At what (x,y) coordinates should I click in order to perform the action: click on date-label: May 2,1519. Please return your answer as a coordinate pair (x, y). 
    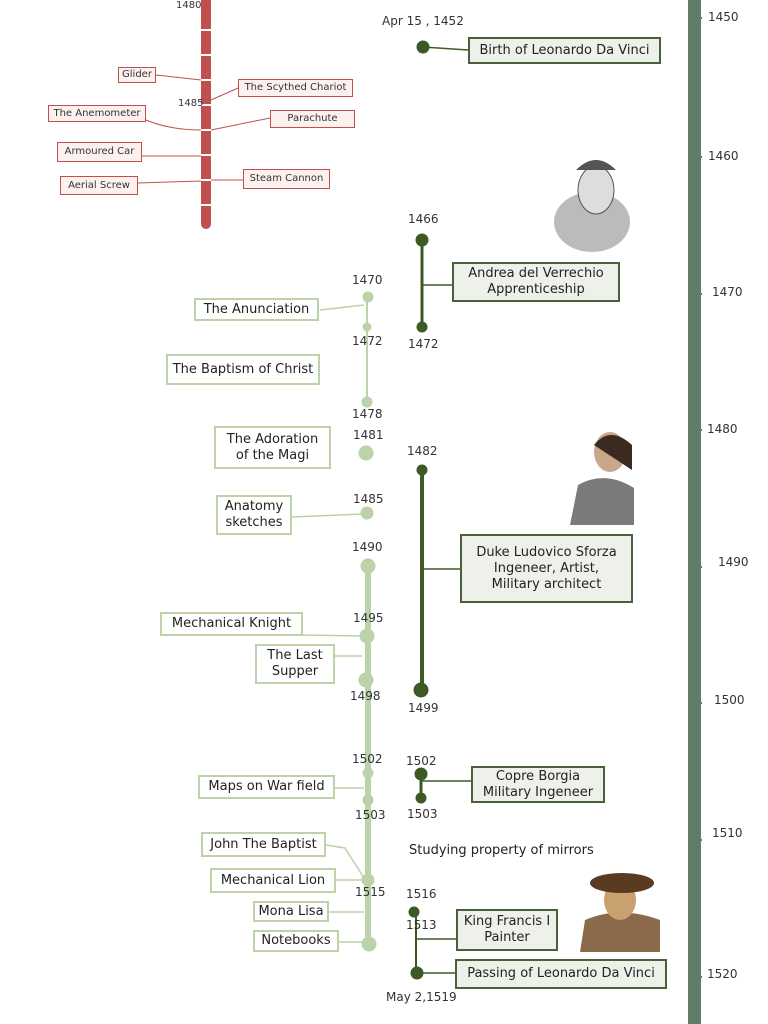
    Looking at the image, I should click on (421, 997).